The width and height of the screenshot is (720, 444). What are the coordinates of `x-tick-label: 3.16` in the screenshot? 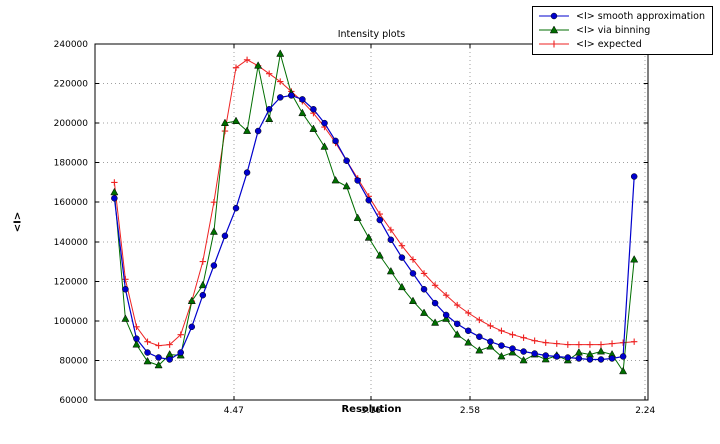 It's located at (371, 411).